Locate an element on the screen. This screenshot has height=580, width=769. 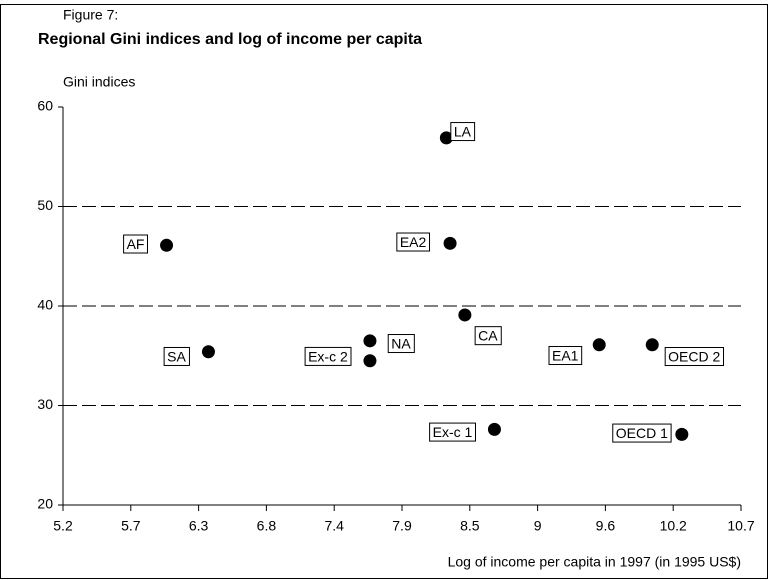
x-tick-label: 6.8 is located at coordinates (267, 526).